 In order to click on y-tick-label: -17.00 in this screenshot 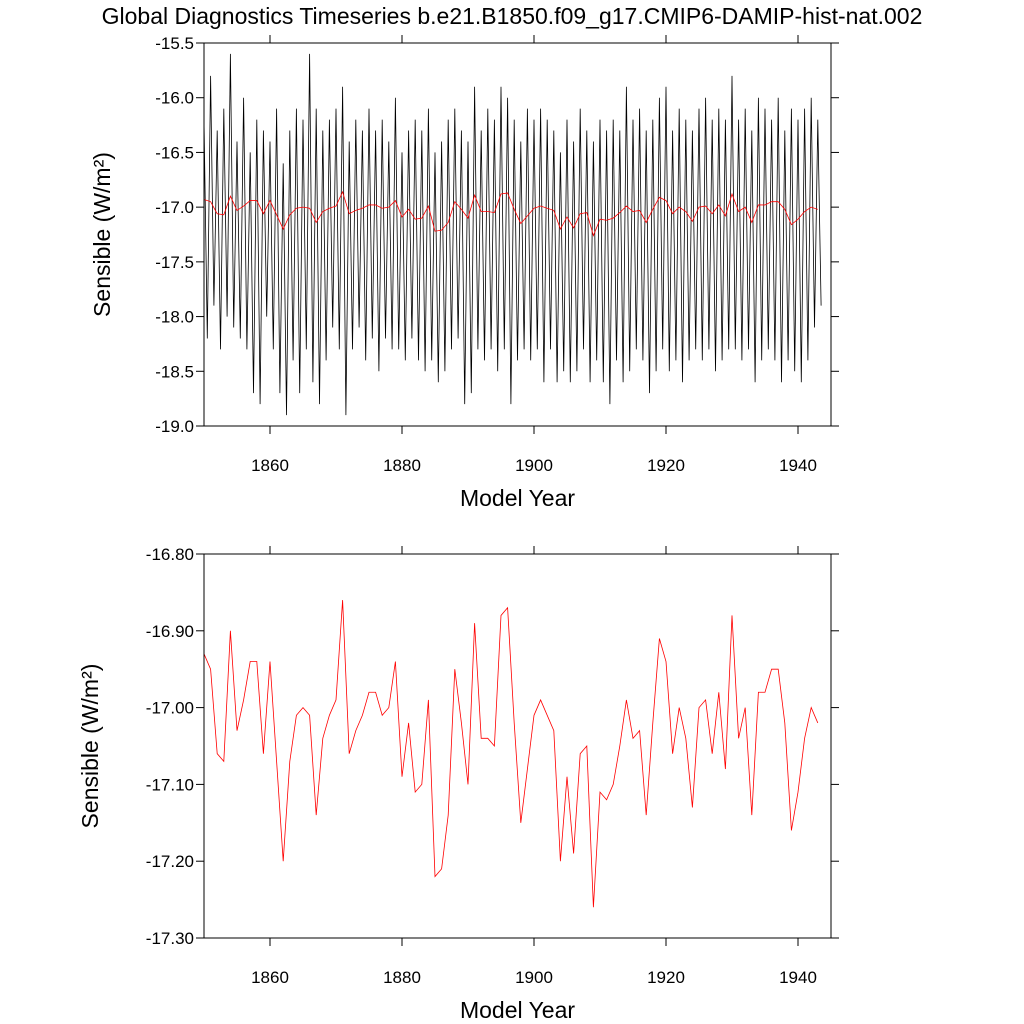, I will do `click(170, 708)`.